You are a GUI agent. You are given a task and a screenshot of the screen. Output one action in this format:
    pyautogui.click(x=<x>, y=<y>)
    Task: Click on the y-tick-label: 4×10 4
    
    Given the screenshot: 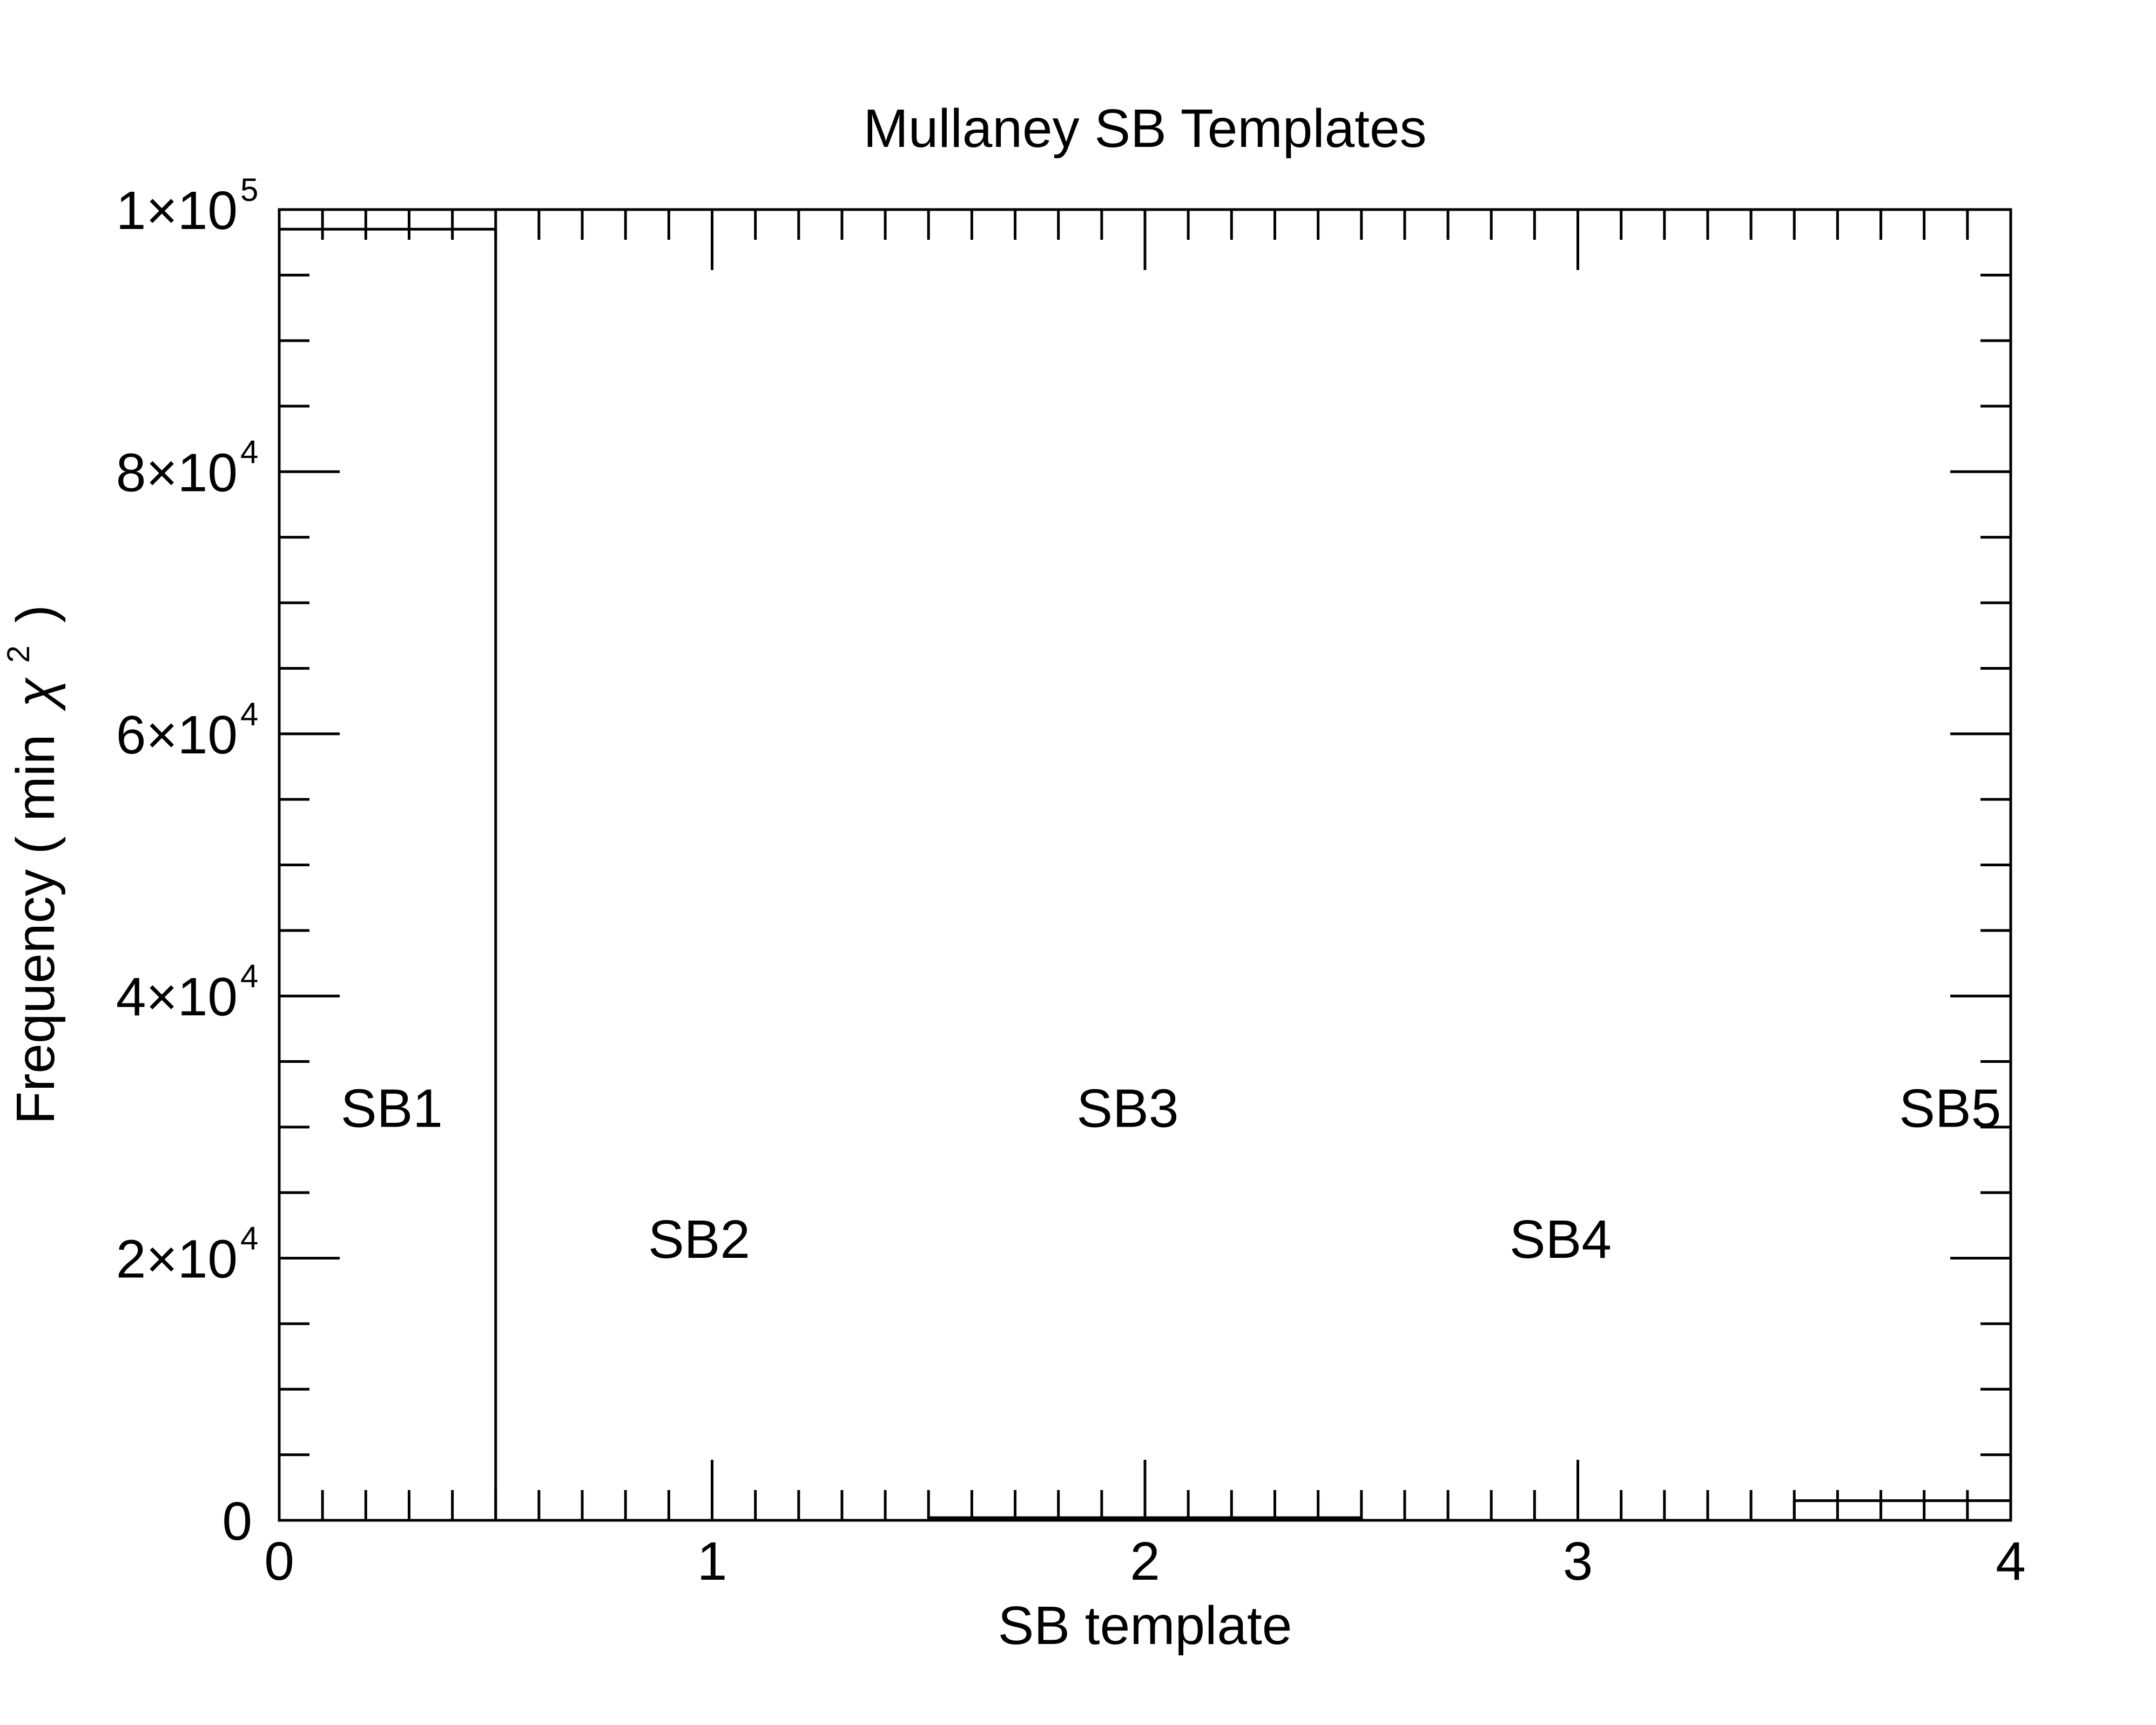 What is the action you would take?
    pyautogui.click(x=188, y=993)
    